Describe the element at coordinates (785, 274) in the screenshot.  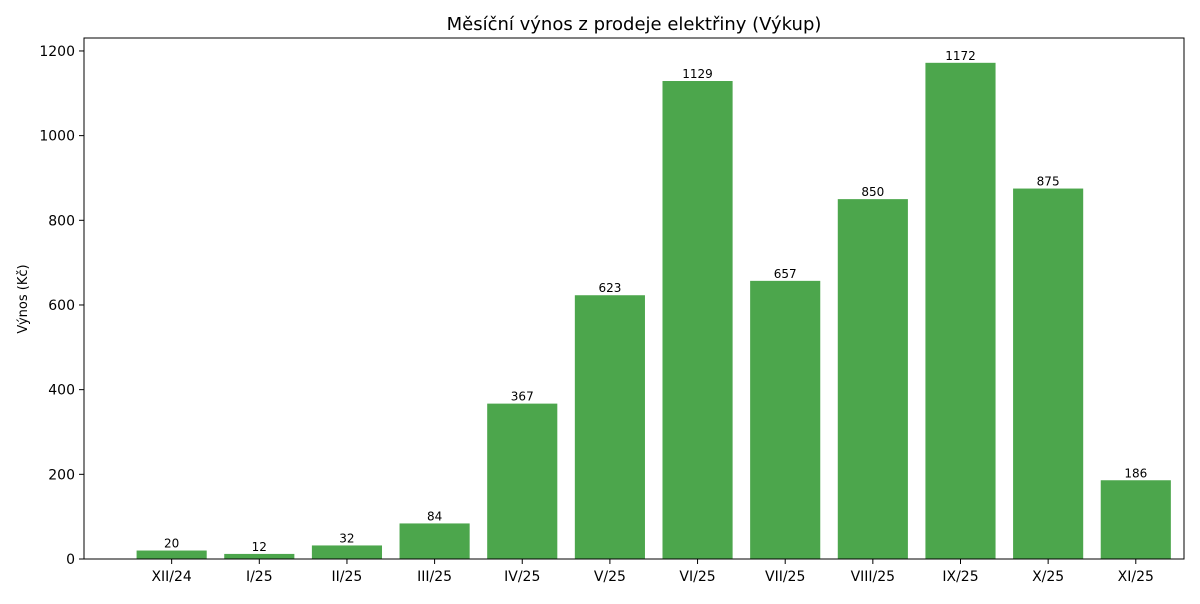
I see `bar-value-label: 657` at that location.